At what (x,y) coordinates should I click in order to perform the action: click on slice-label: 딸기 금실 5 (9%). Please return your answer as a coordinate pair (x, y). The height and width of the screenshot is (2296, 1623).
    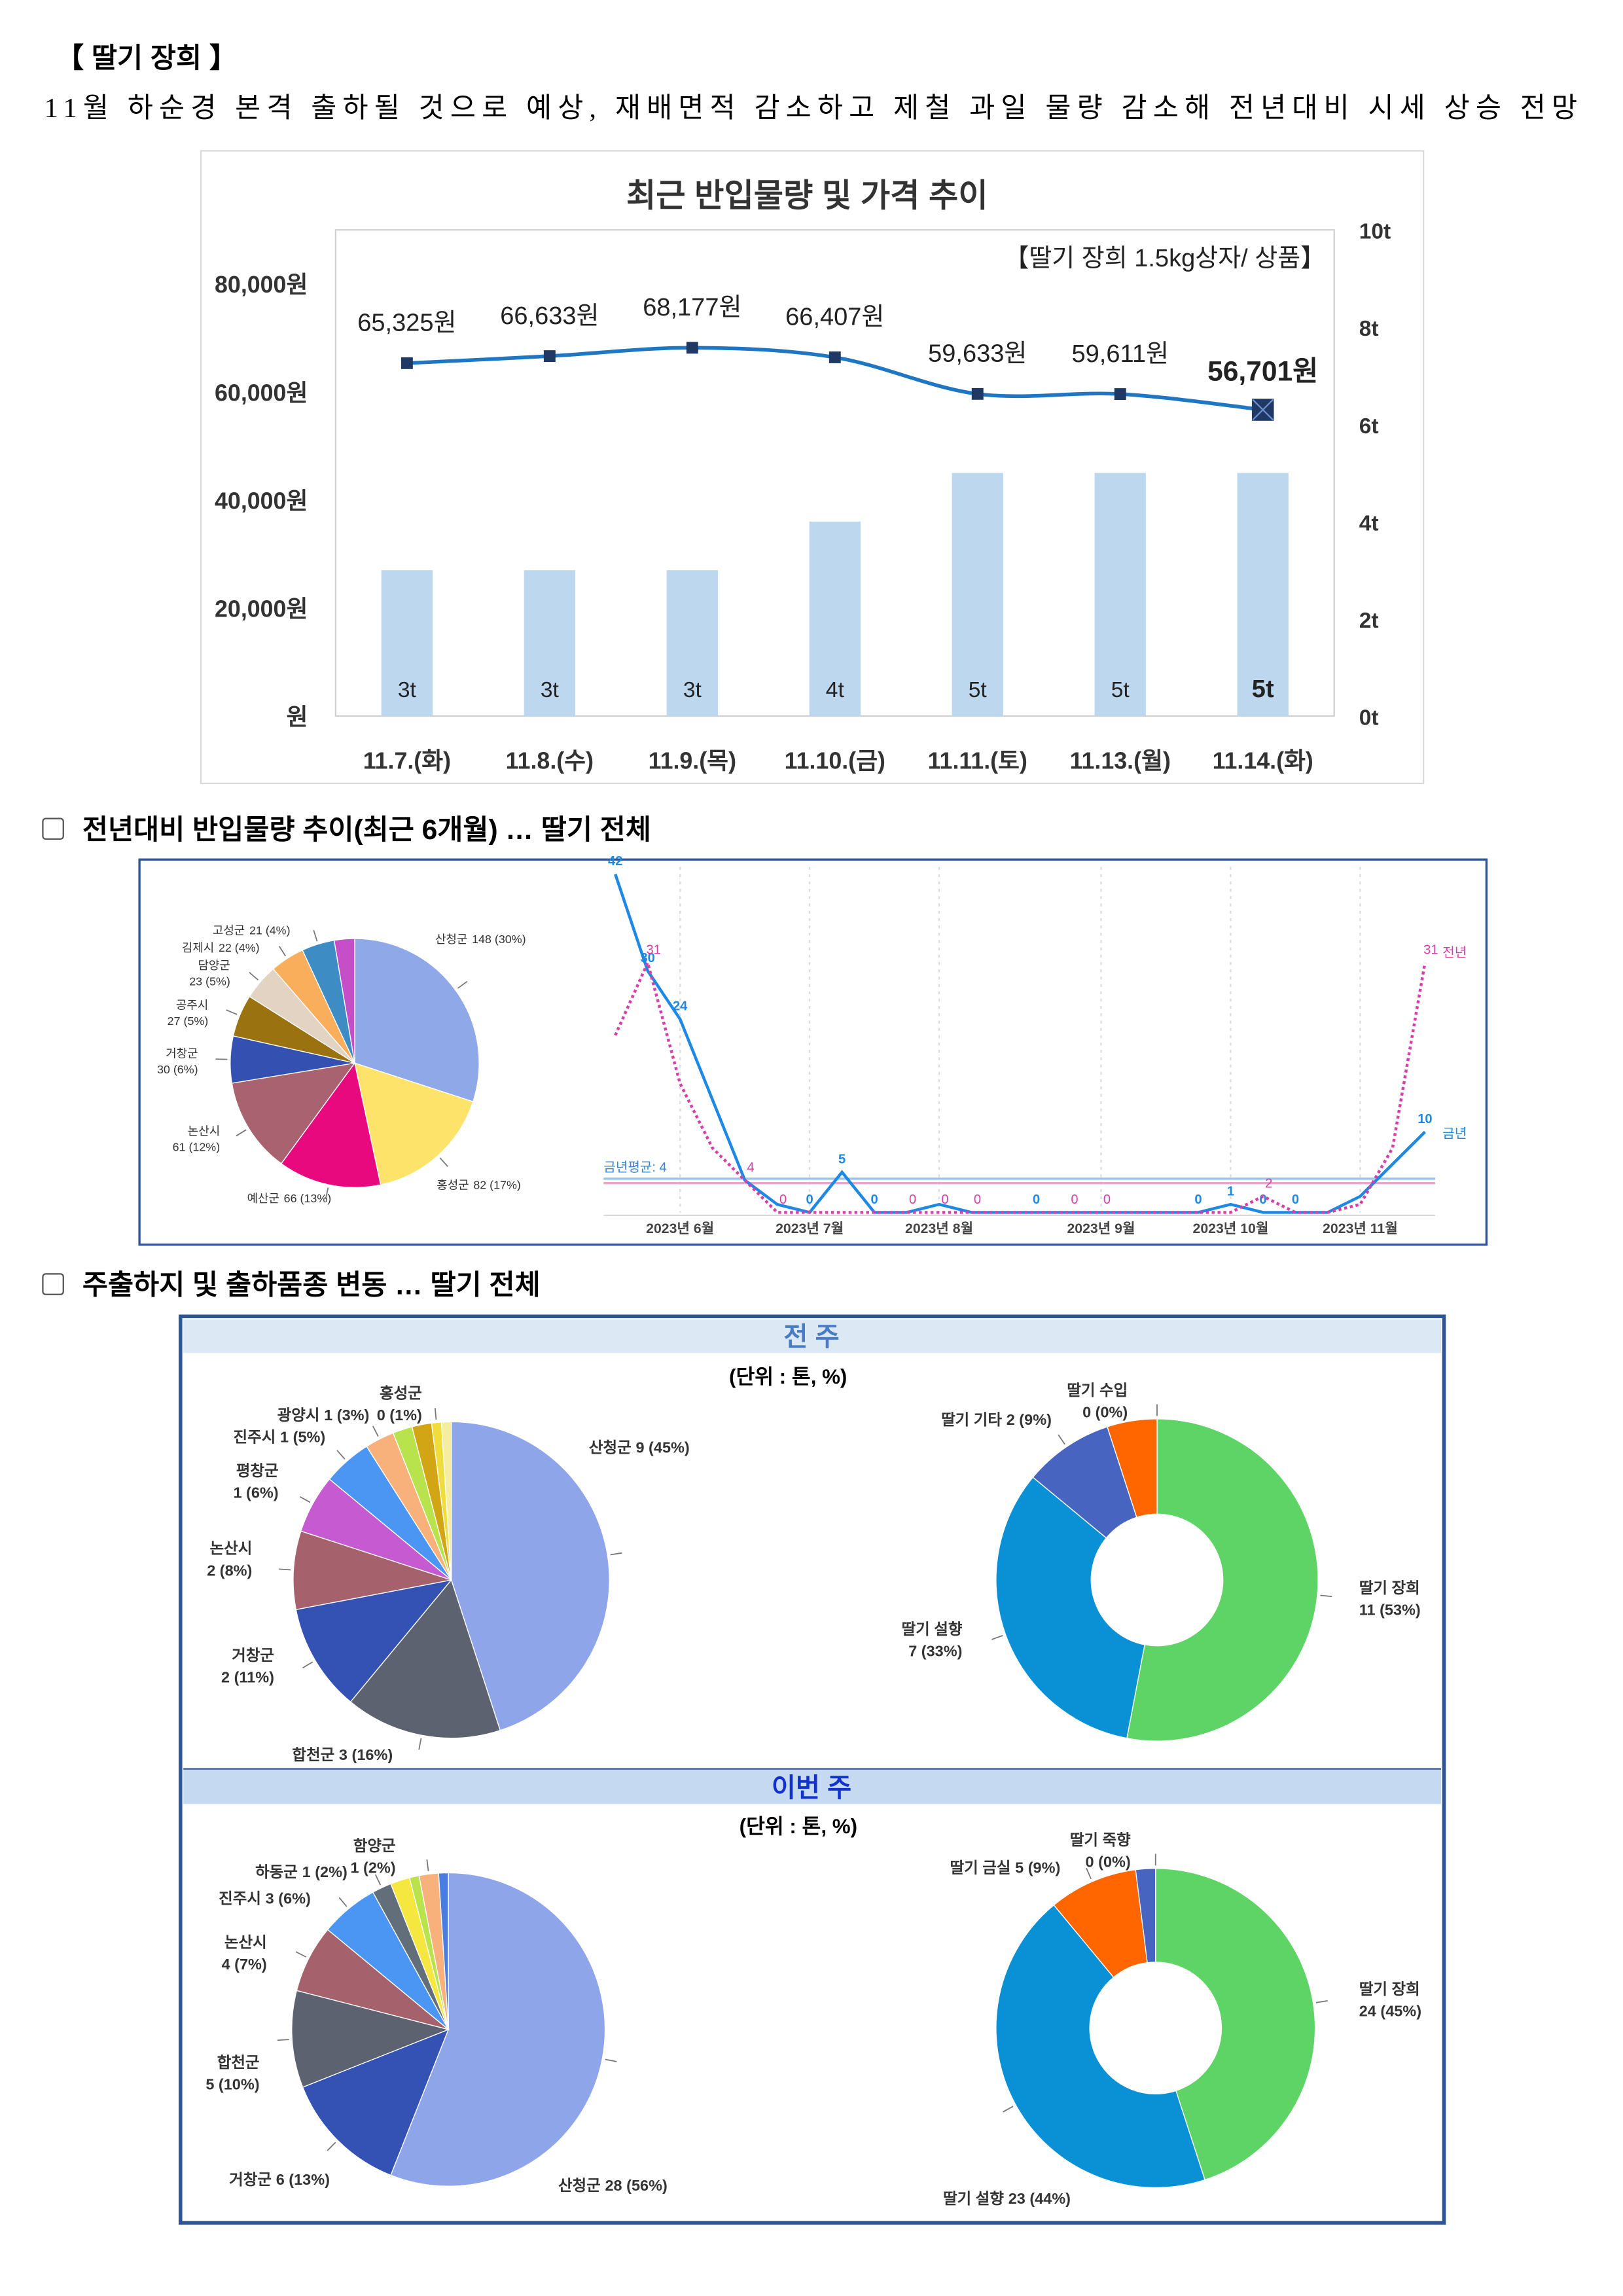
    Looking at the image, I should click on (1005, 1868).